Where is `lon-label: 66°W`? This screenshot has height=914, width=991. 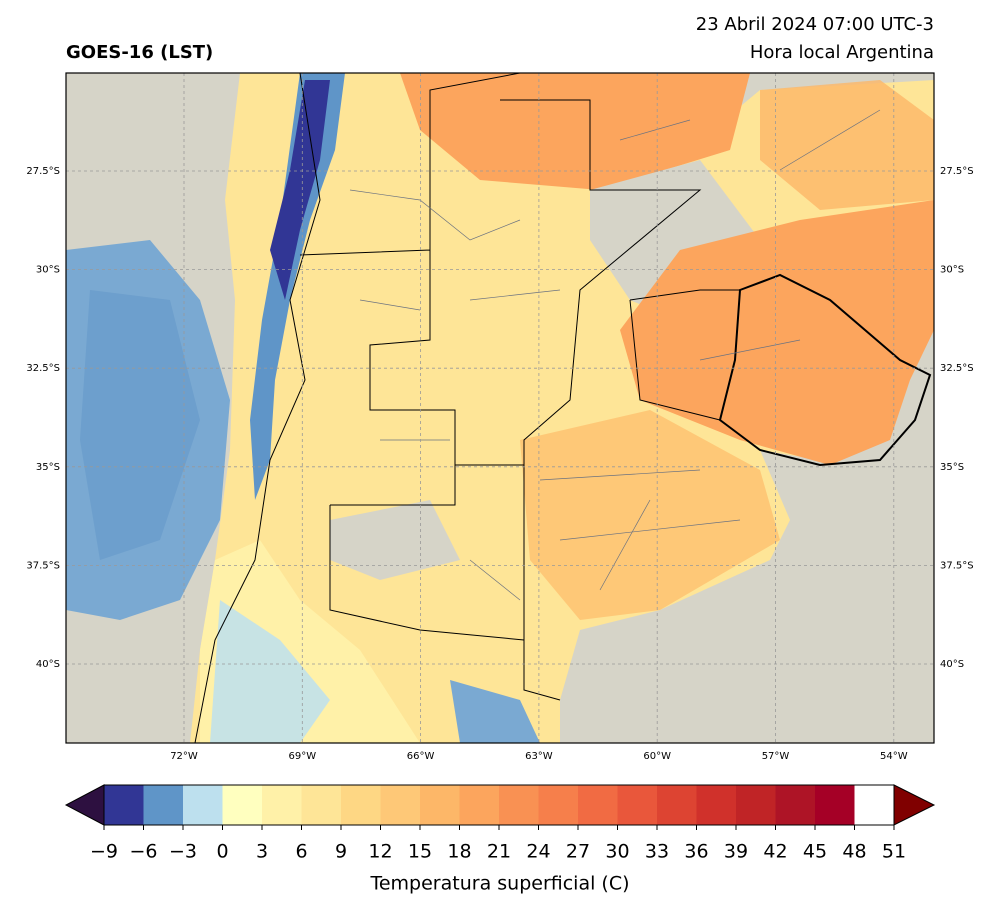
lon-label: 66°W is located at coordinates (421, 756).